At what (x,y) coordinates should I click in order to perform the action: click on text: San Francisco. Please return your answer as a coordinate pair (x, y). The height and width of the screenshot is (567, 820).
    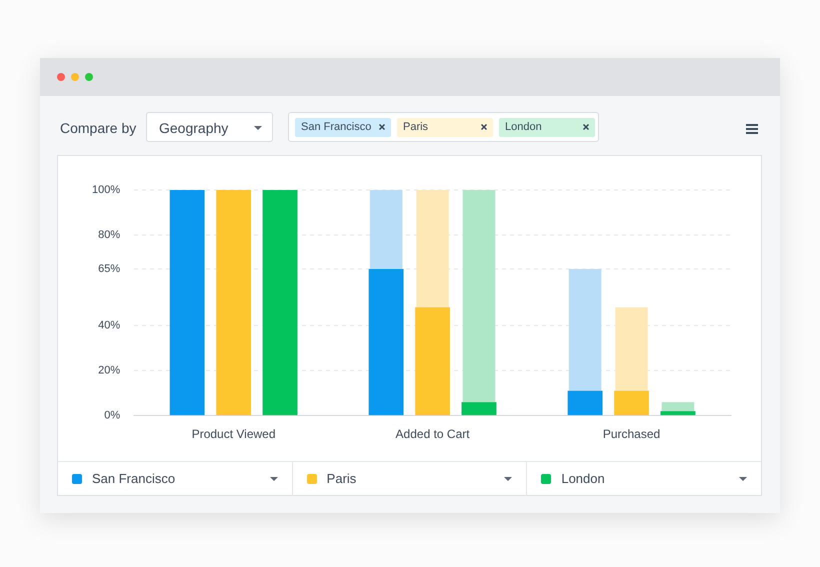
    Looking at the image, I should click on (336, 127).